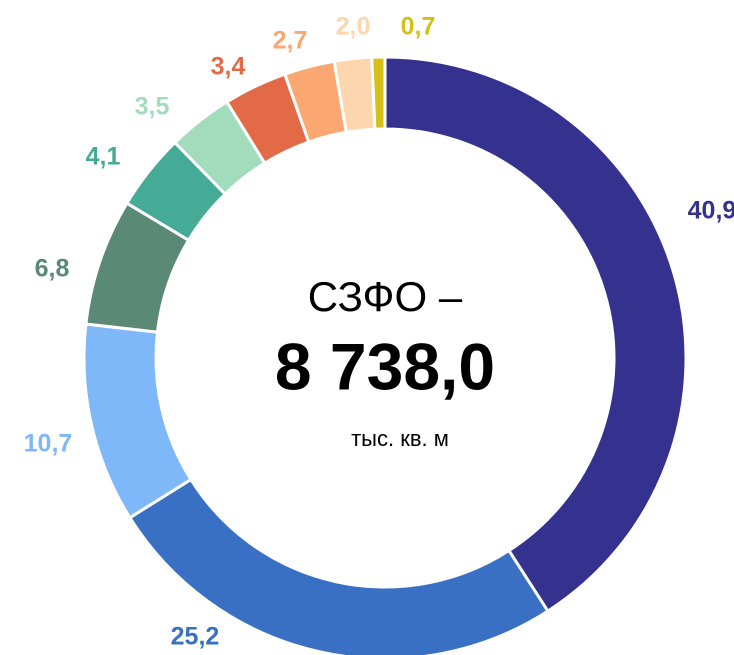 The height and width of the screenshot is (655, 734). I want to click on value-label: 3,4, so click(228, 67).